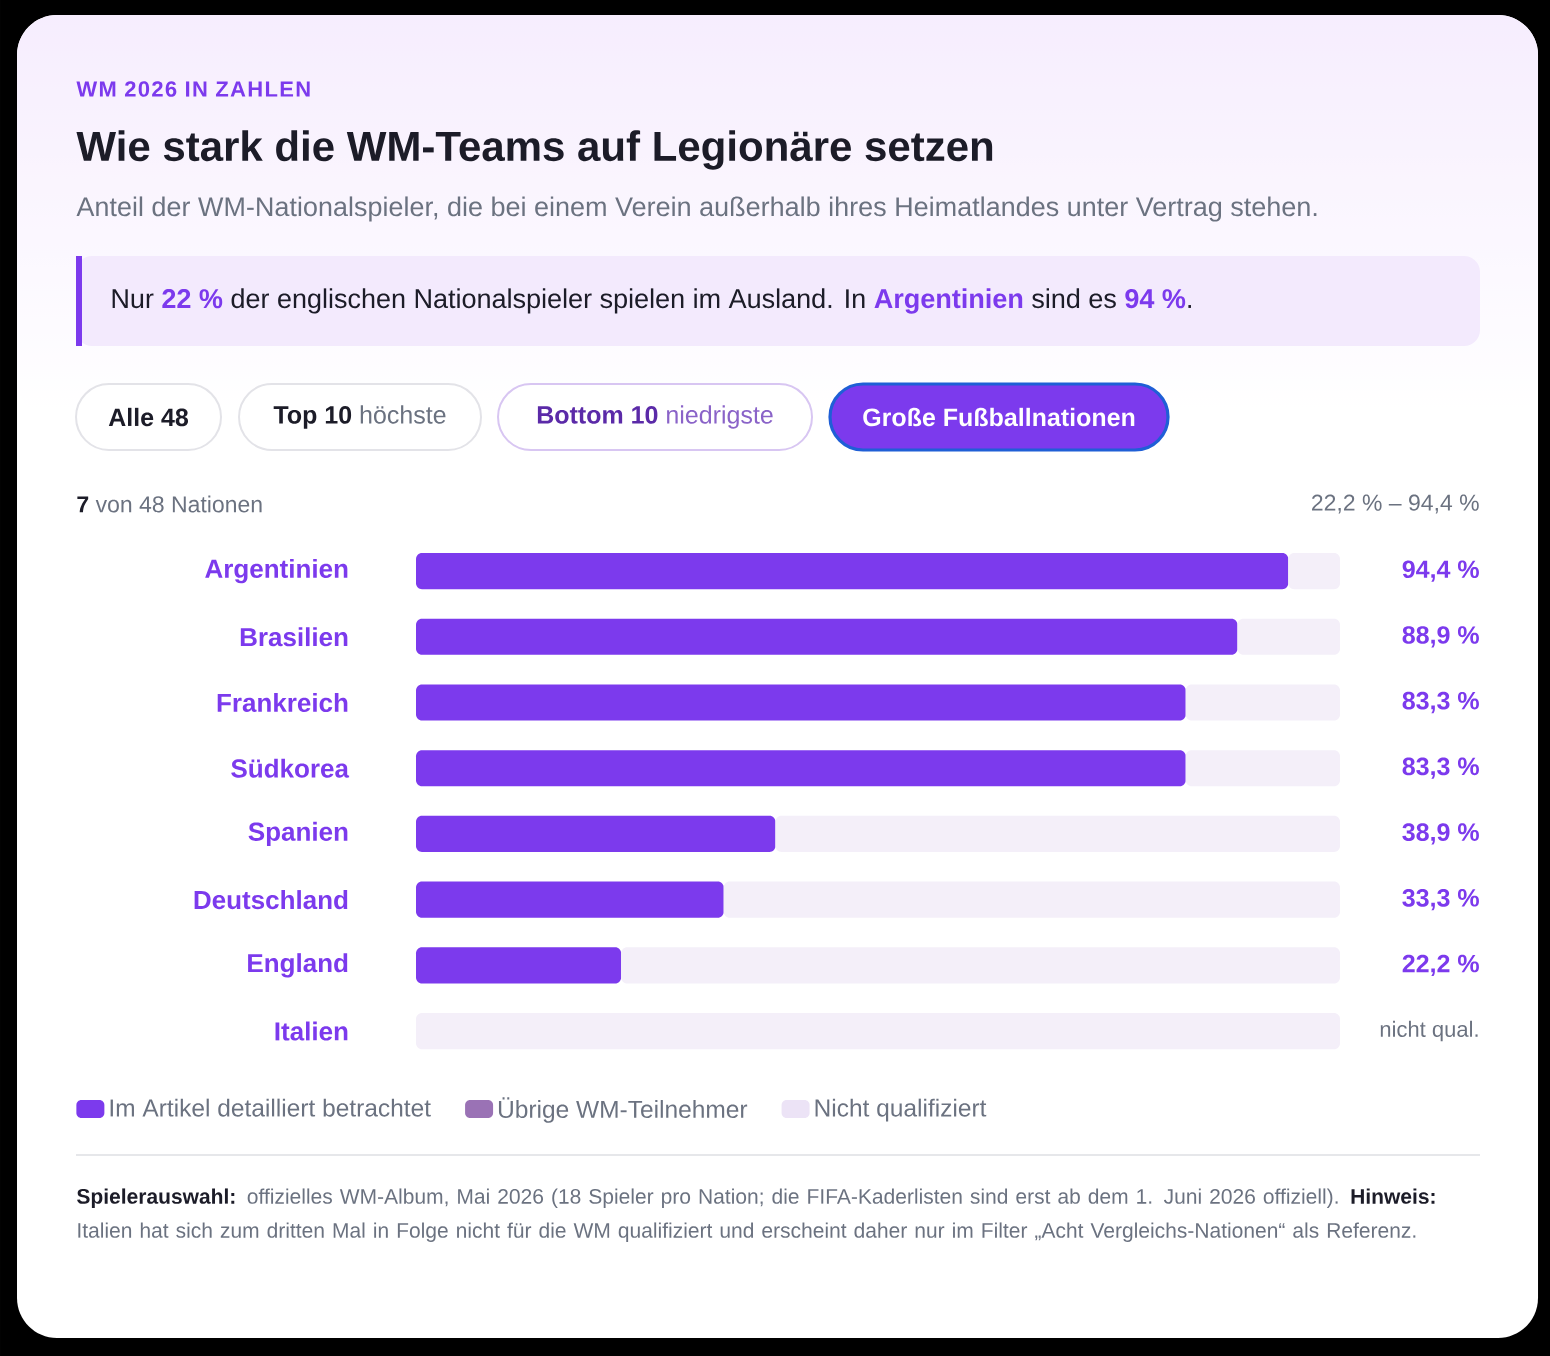  Describe the element at coordinates (290, 768) in the screenshot. I see `y-tick-label: Südkorea` at that location.